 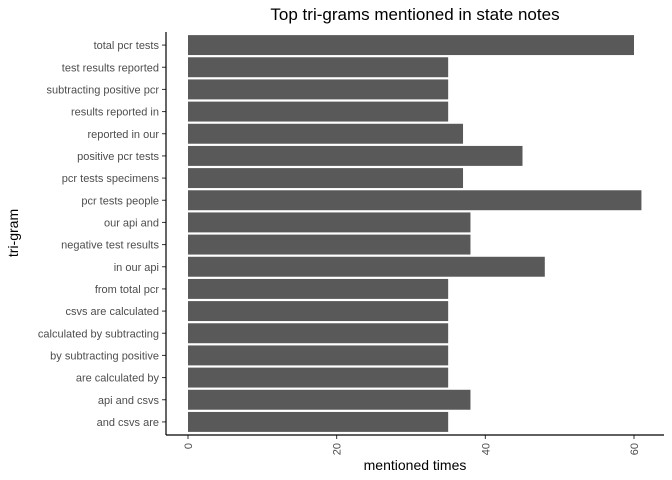 I want to click on y-tick-label: results reported in, so click(x=115, y=113).